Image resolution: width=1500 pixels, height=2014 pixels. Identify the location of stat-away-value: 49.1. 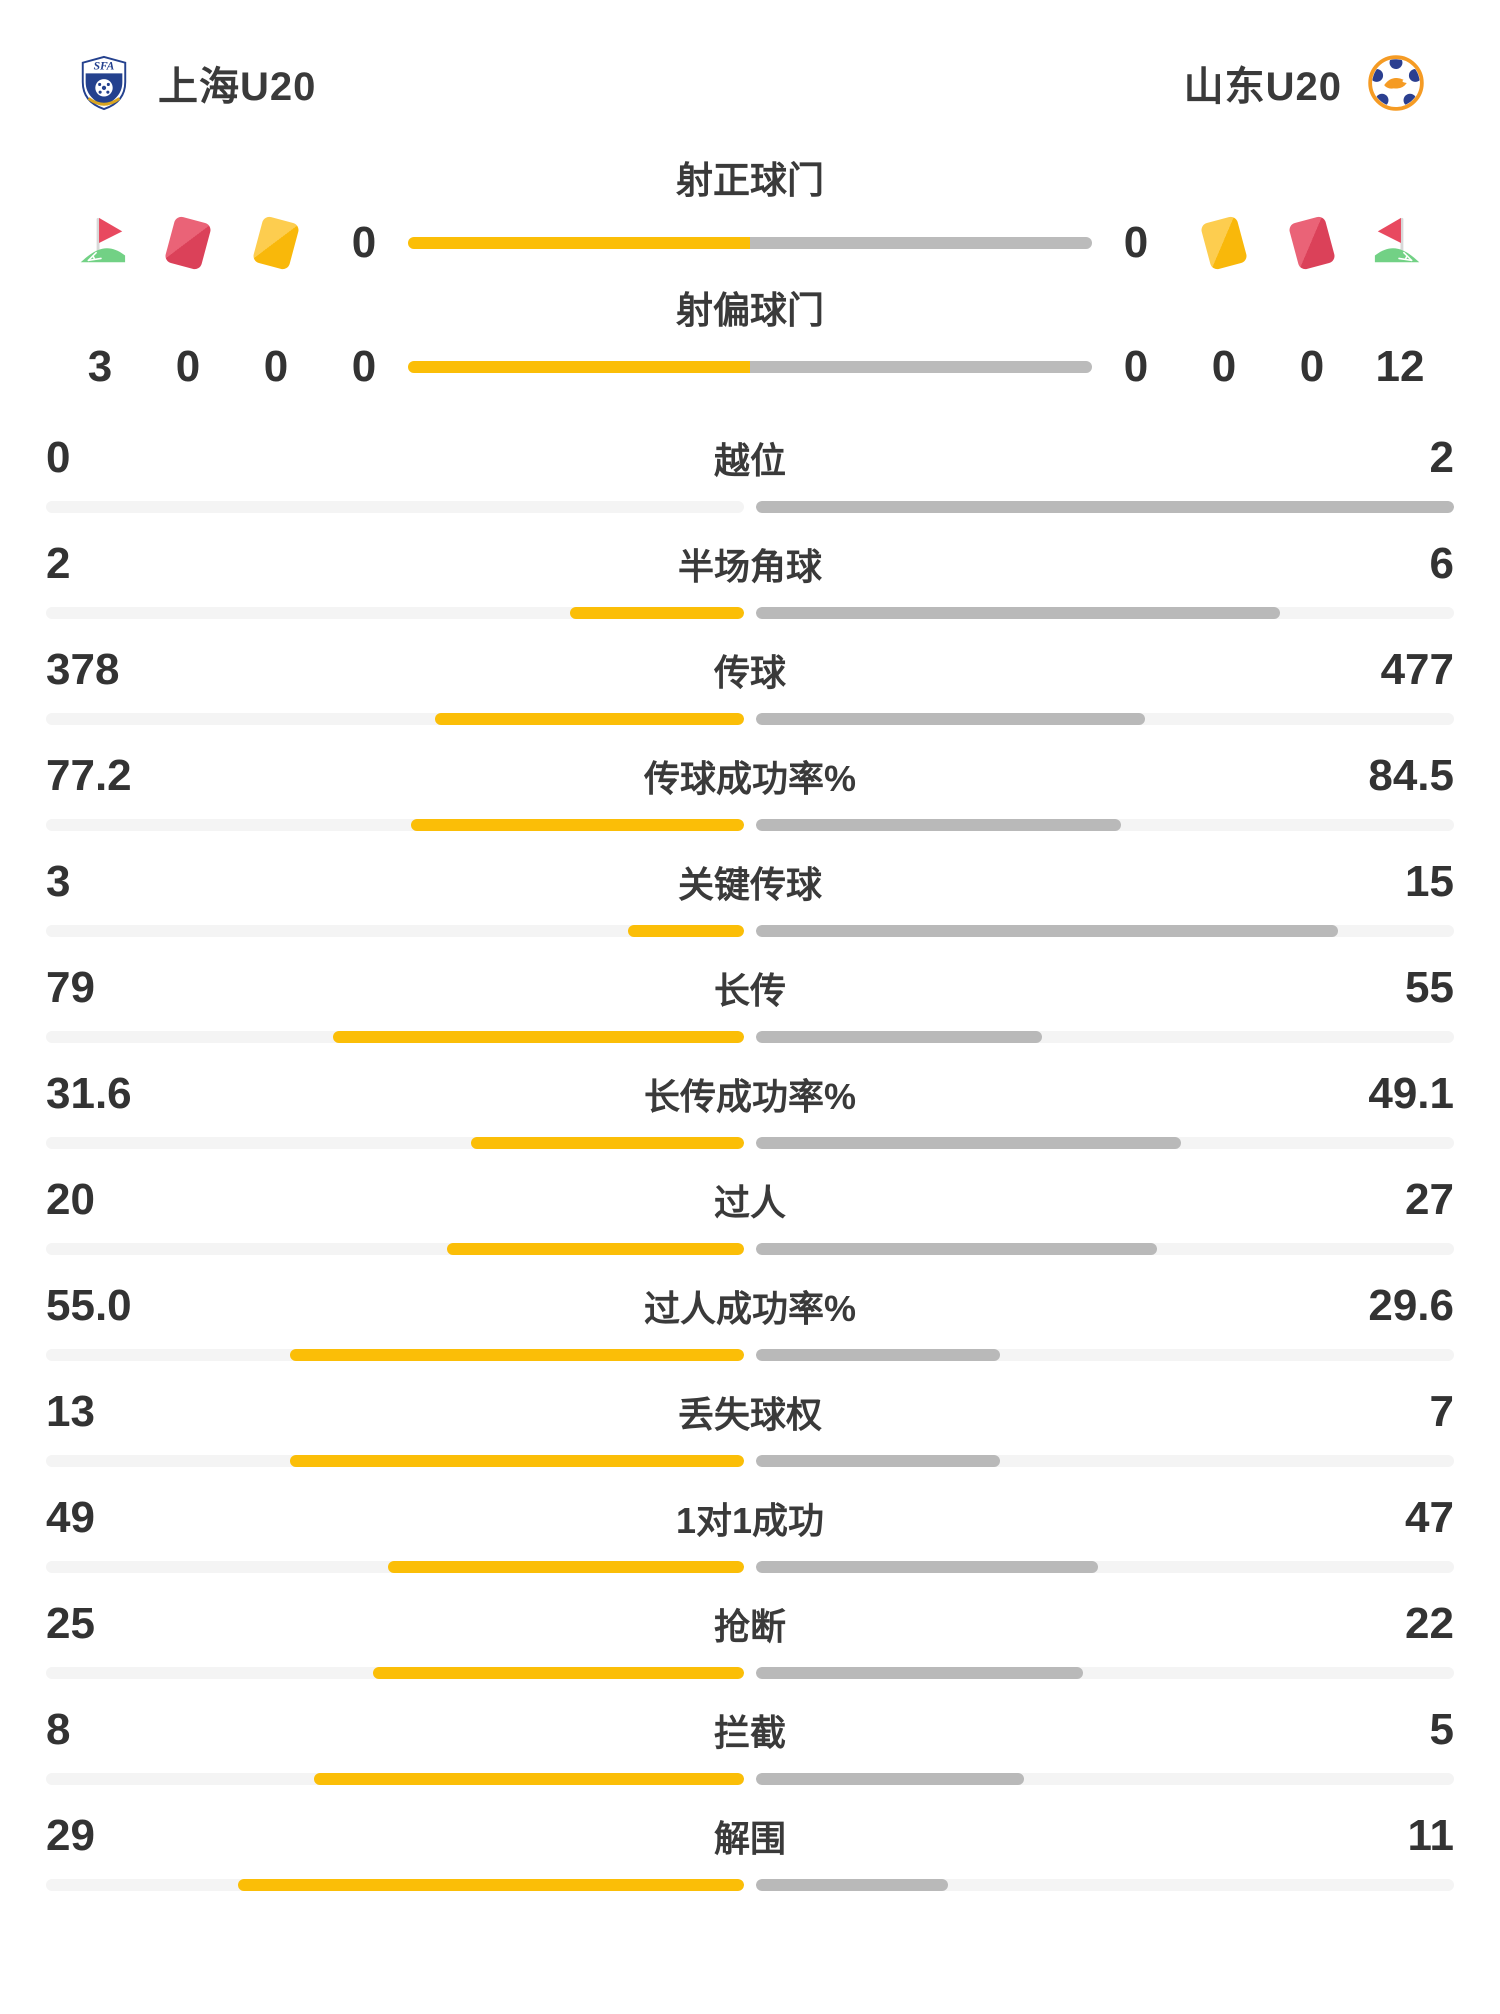
(1411, 1093).